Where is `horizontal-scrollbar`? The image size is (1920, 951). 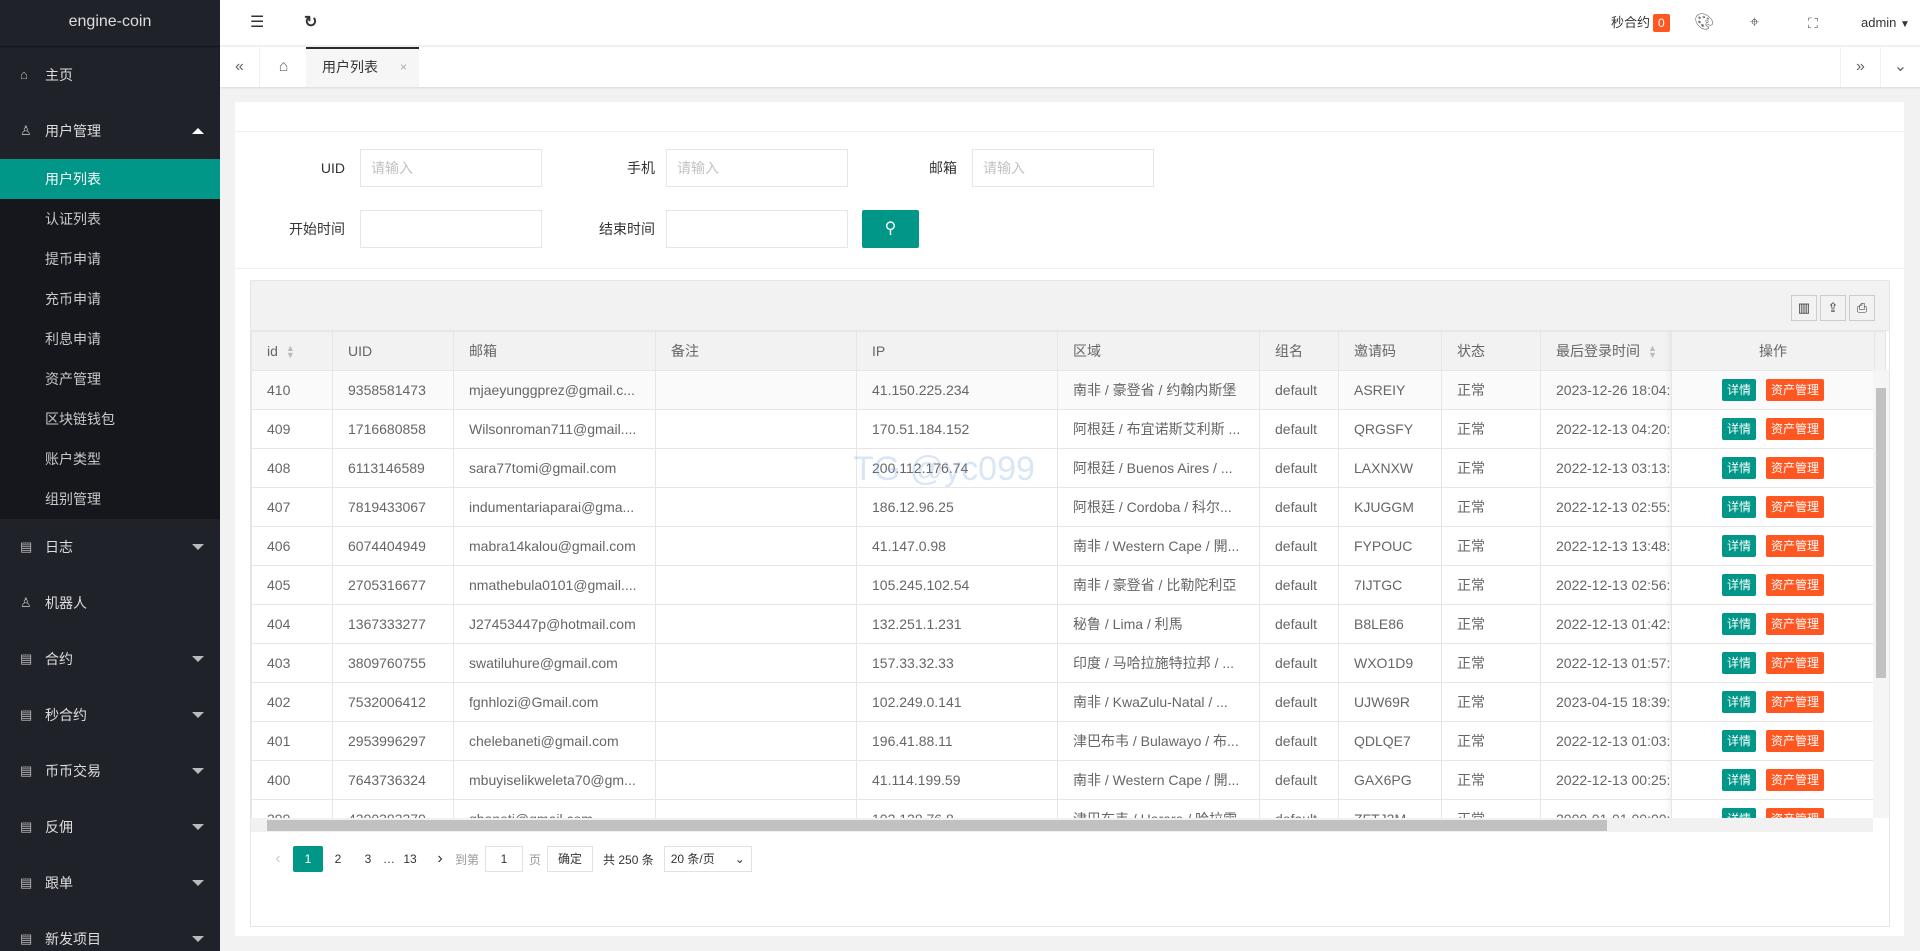
horizontal-scrollbar is located at coordinates (1062, 825).